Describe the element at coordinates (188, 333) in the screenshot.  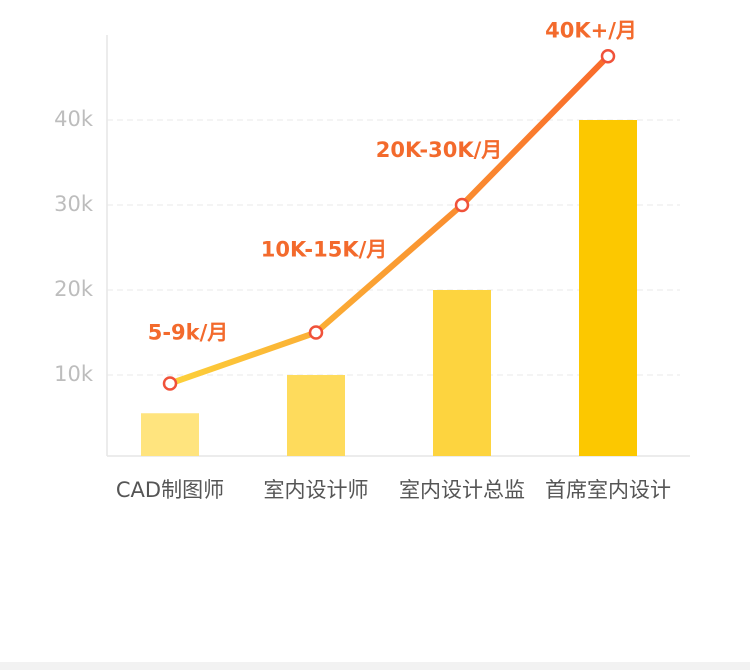
I see `annotation: 5-9k/月` at that location.